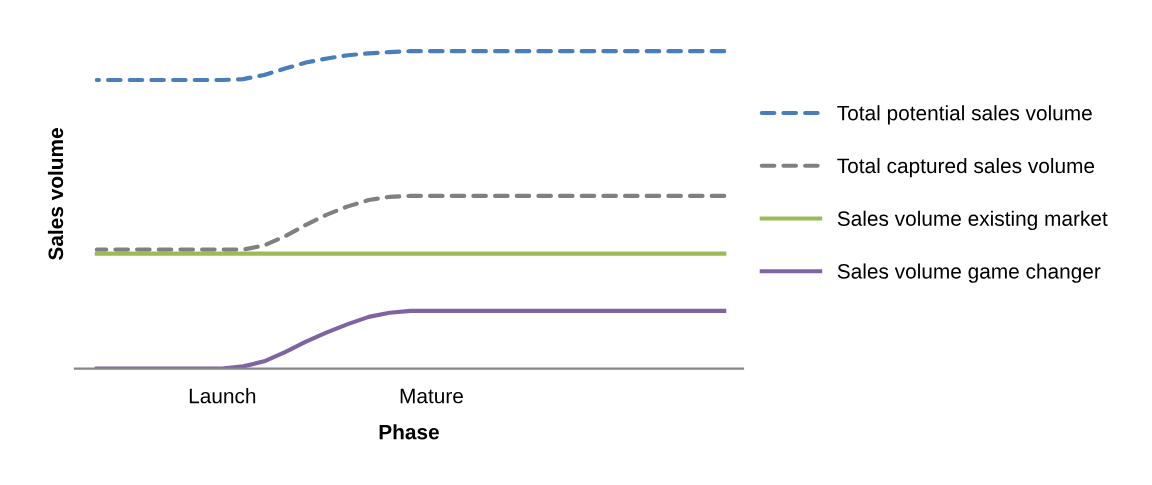 Image resolution: width=1152 pixels, height=485 pixels. I want to click on x-axis-title: Phase, so click(409, 432).